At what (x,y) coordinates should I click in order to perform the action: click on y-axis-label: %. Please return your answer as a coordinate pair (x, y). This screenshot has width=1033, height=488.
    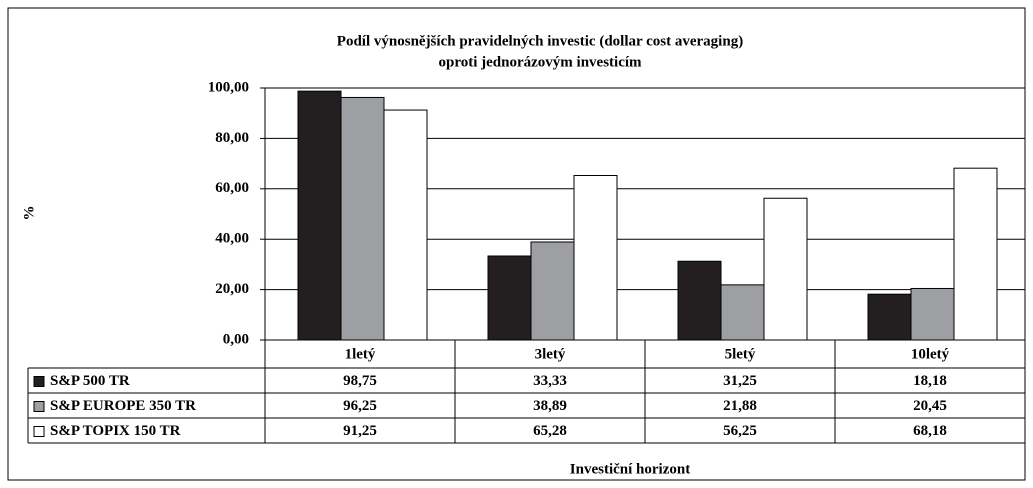
    Looking at the image, I should click on (29, 213).